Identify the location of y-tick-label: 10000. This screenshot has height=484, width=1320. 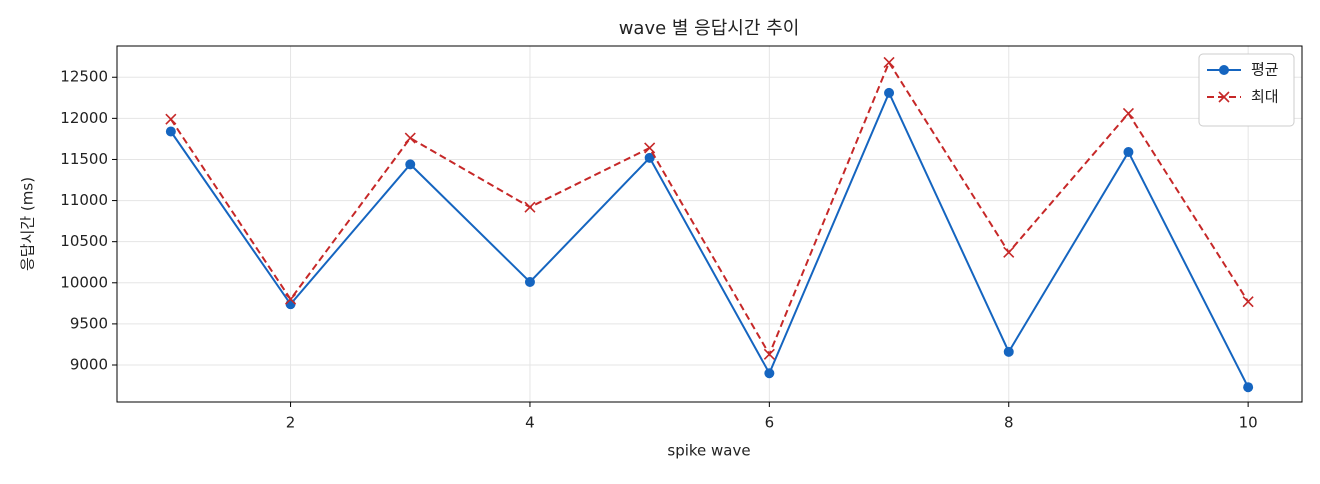
(84, 282).